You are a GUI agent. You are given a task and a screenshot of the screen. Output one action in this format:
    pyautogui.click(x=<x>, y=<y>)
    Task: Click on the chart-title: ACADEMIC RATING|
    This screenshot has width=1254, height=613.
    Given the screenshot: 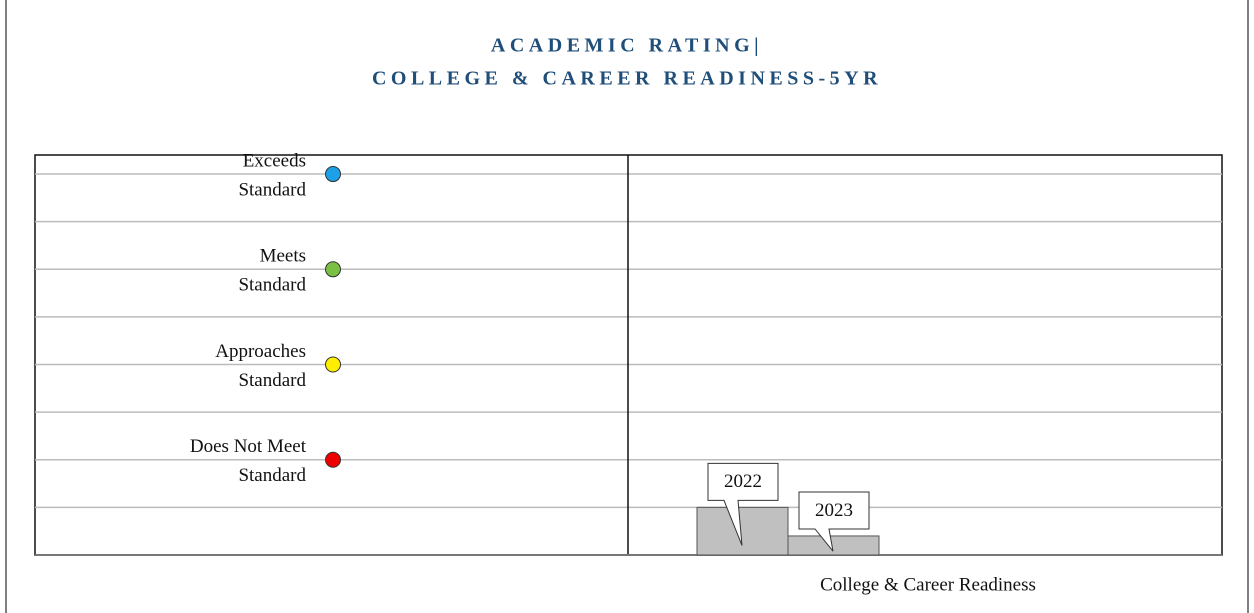 What is the action you would take?
    pyautogui.click(x=627, y=46)
    